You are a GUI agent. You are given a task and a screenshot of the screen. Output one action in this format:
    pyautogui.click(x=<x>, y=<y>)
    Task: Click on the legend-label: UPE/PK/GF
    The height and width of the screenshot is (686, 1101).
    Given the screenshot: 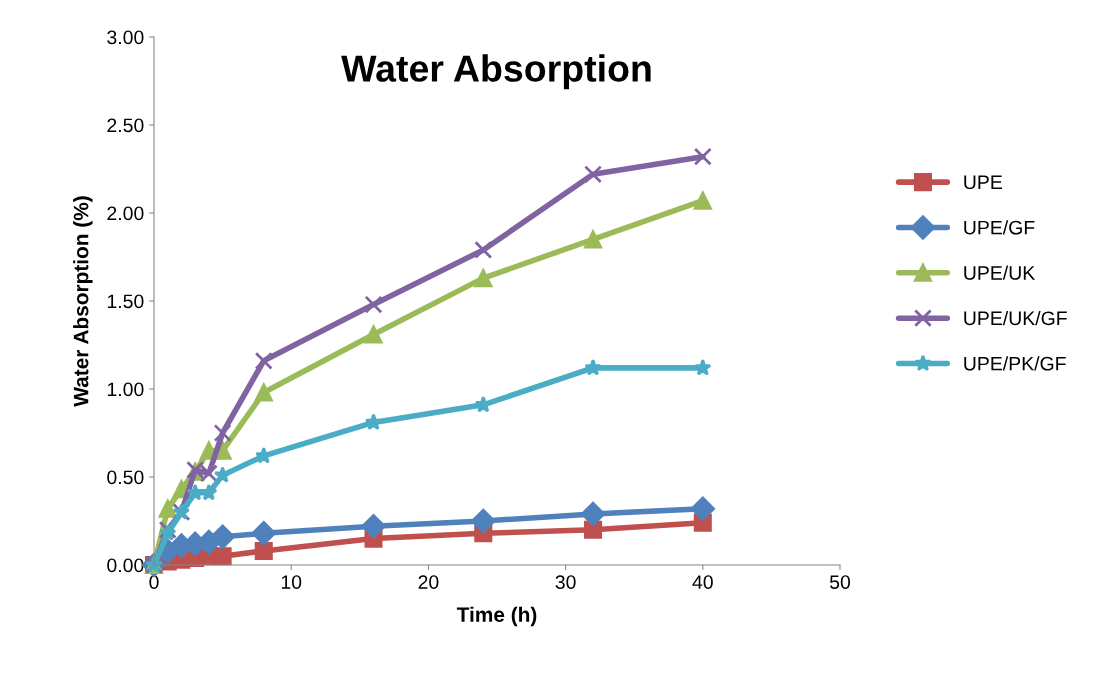 What is the action you would take?
    pyautogui.click(x=1015, y=363)
    